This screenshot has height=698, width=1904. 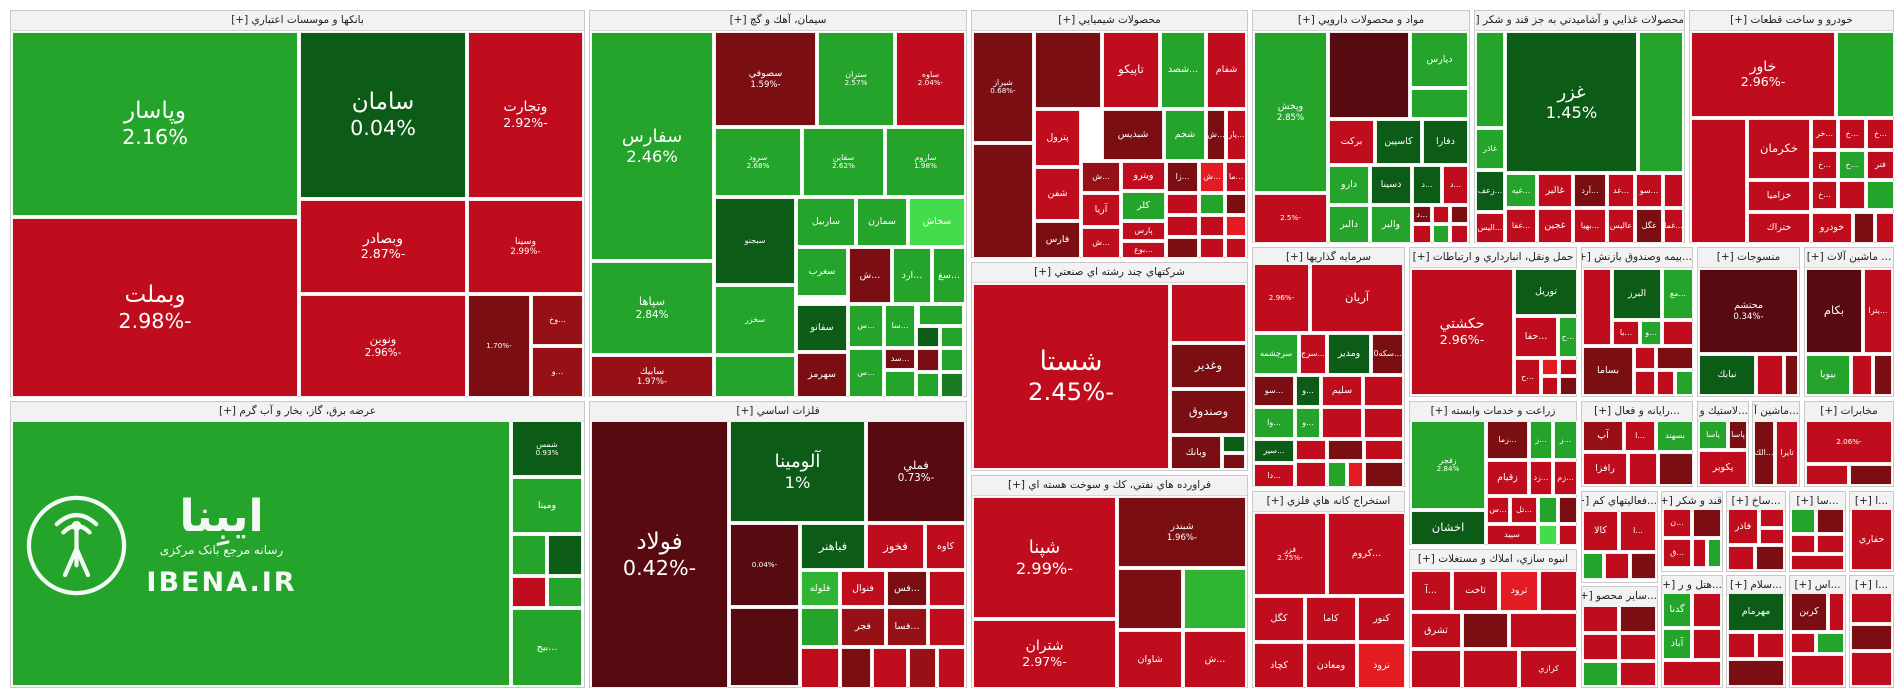 I want to click on stock-tile-...ز: ...ز, so click(x=1565, y=440).